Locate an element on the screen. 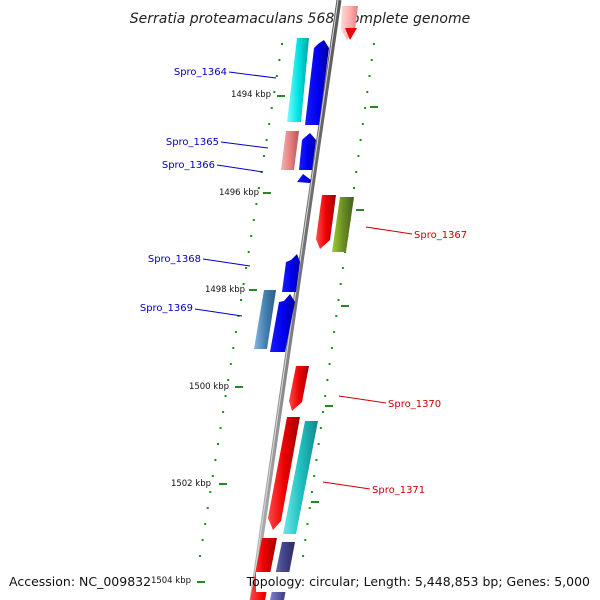  tick-label-1500: 1500 kbp is located at coordinates (209, 387).